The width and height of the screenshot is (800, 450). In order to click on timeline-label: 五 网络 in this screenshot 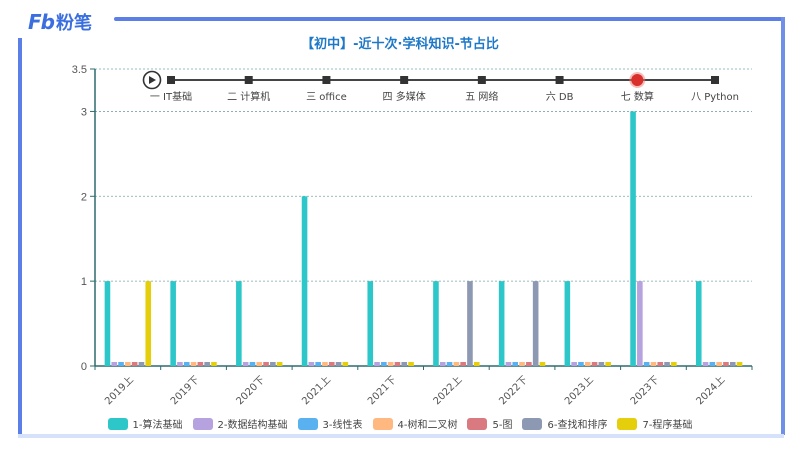, I will do `click(481, 96)`.